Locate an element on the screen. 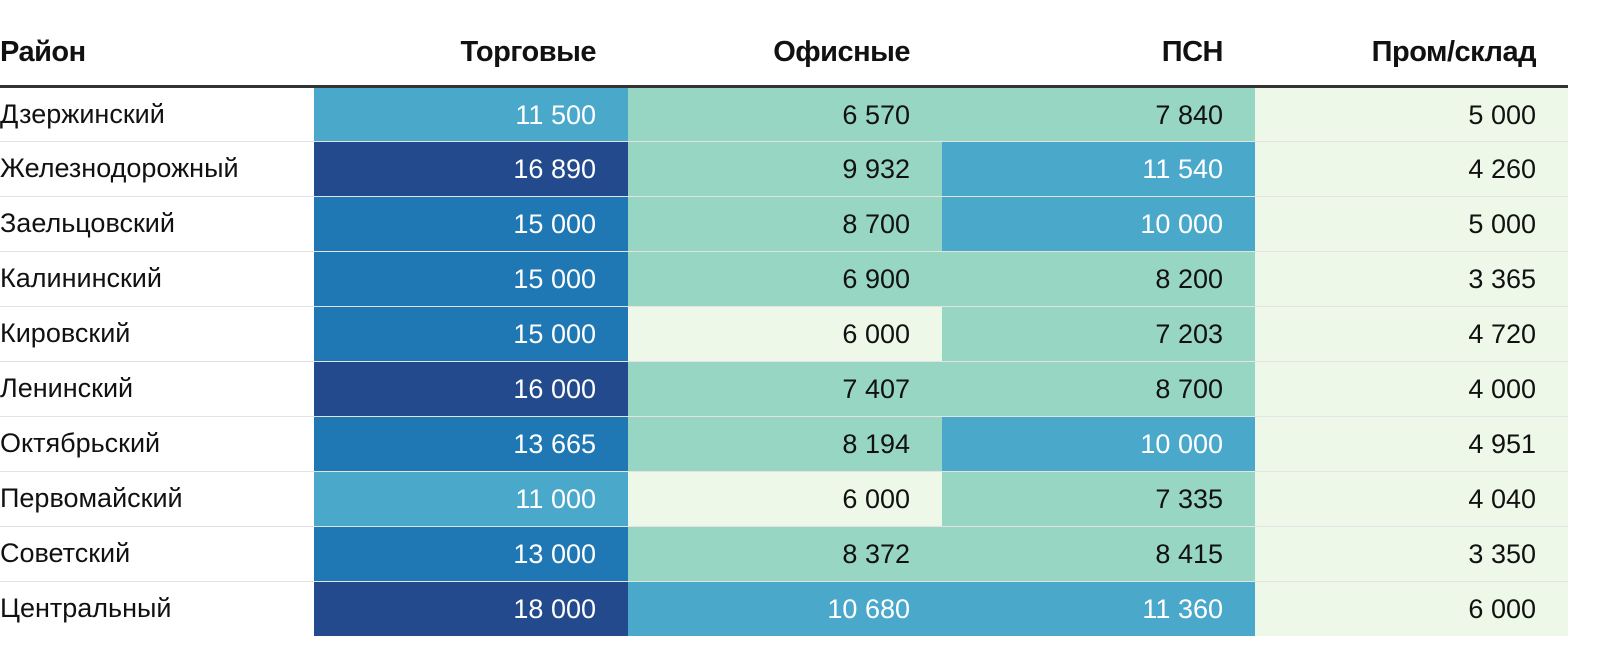 Image resolution: width=1600 pixels, height=666 pixels. district-name: Первомайский is located at coordinates (157, 498).